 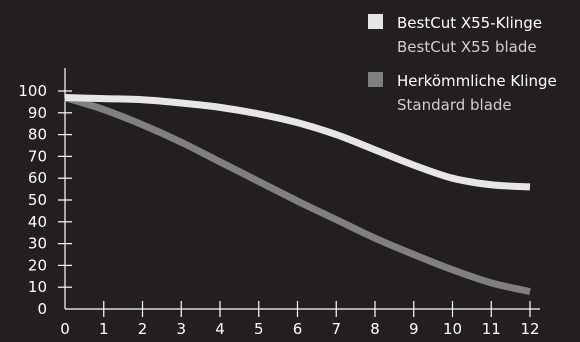 I want to click on y-tick-label: 80, so click(x=37, y=135).